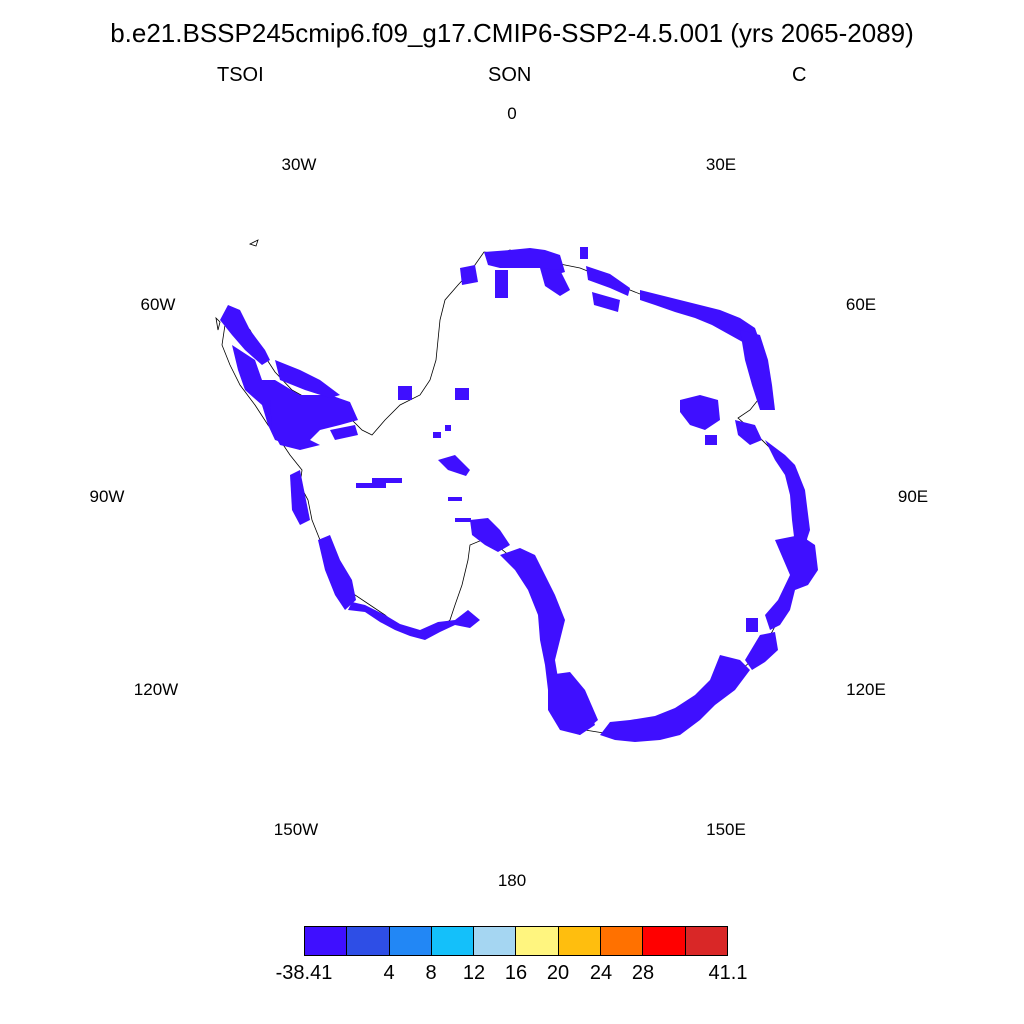  Describe the element at coordinates (296, 829) in the screenshot. I see `lon-label-150w: 150W` at that location.